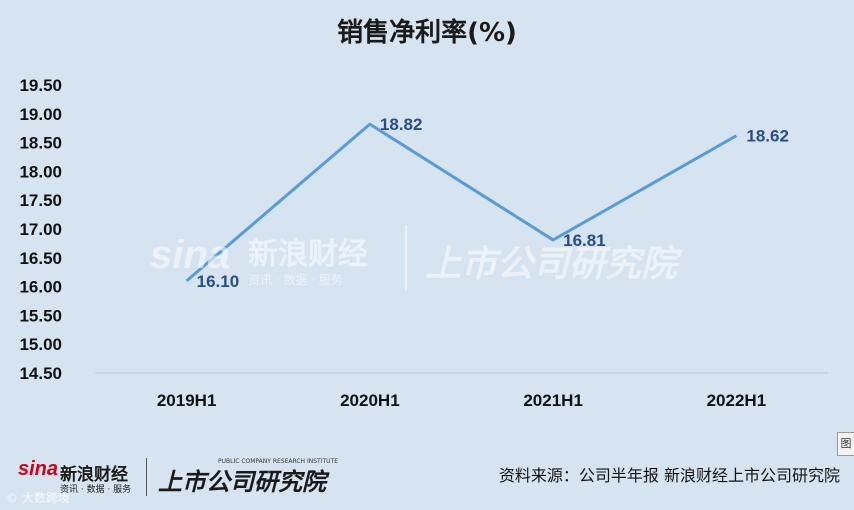 The height and width of the screenshot is (510, 854). Describe the element at coordinates (40, 114) in the screenshot. I see `y-tick-label: 19.00` at that location.